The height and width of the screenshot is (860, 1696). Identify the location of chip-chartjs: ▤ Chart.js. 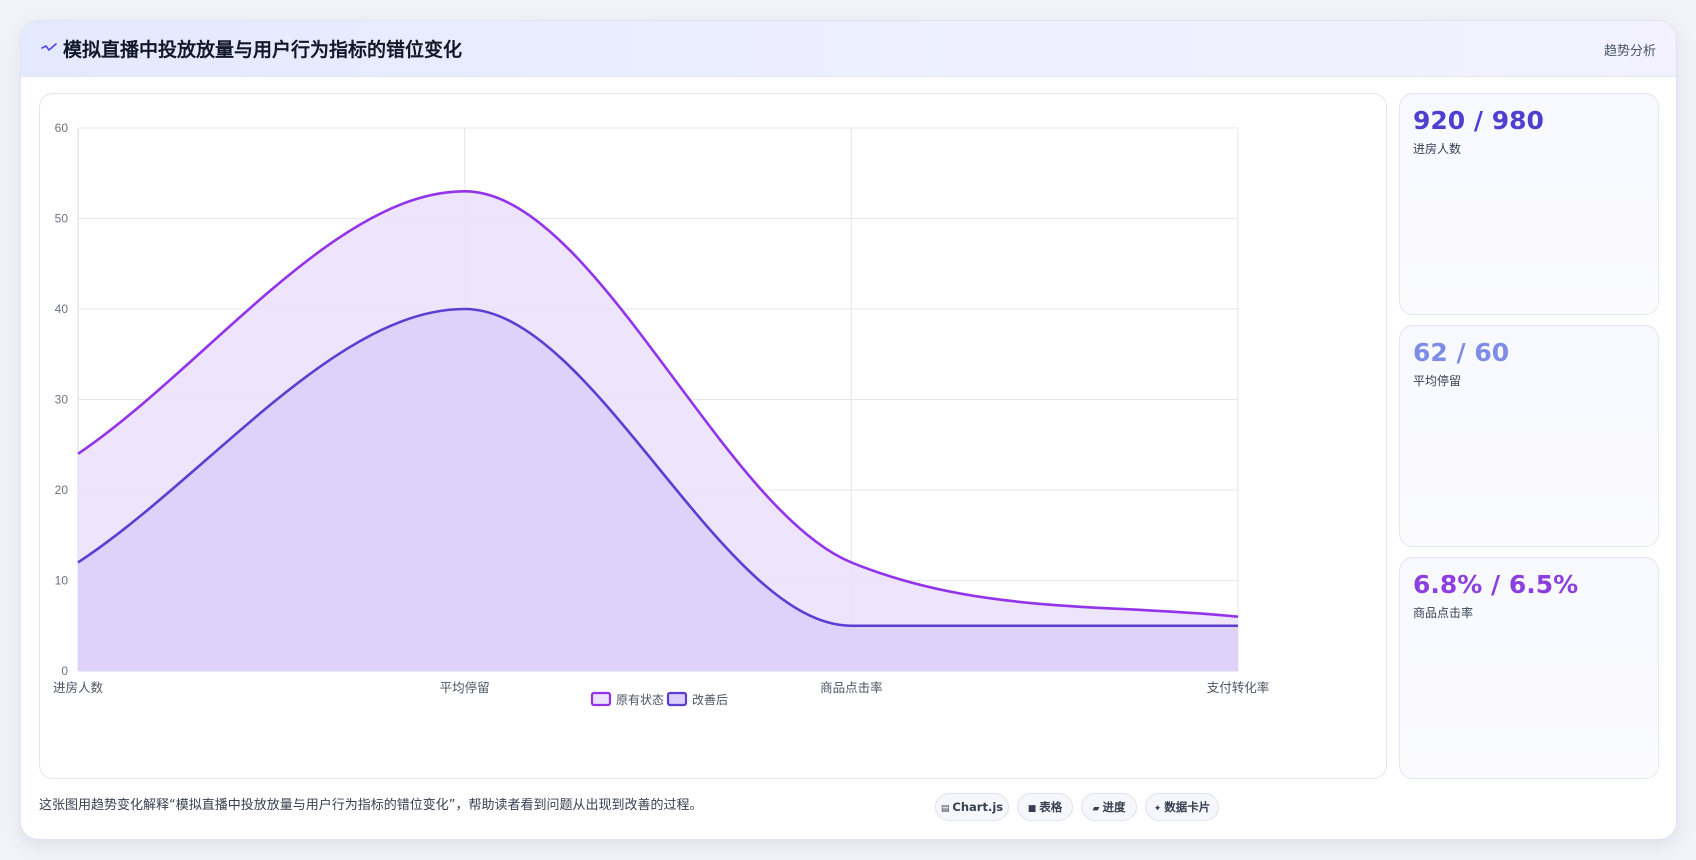
(972, 807).